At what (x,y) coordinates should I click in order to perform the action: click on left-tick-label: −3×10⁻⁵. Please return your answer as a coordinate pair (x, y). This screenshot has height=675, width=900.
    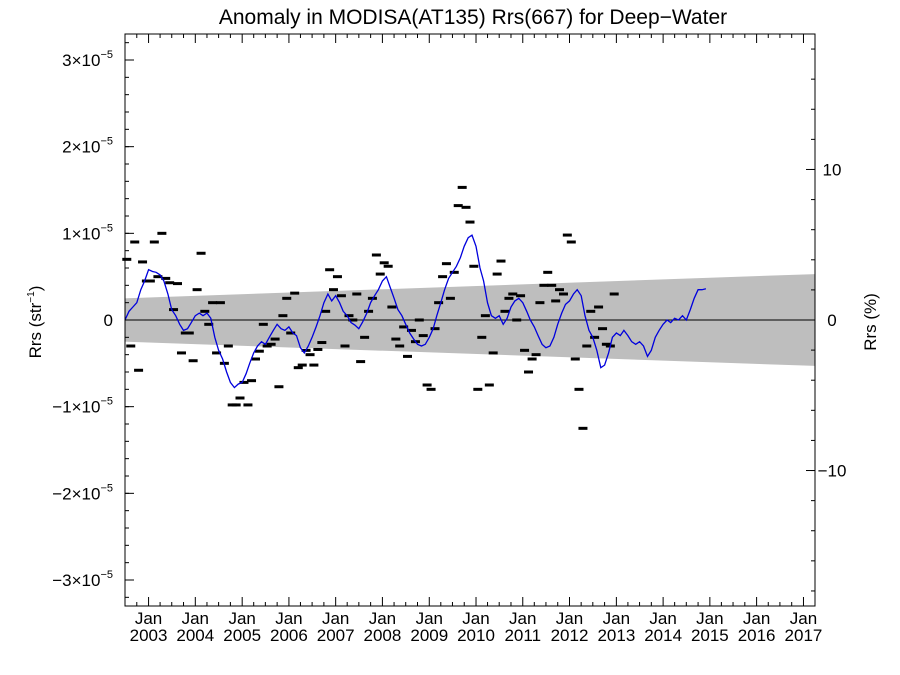
    Looking at the image, I should click on (82, 579).